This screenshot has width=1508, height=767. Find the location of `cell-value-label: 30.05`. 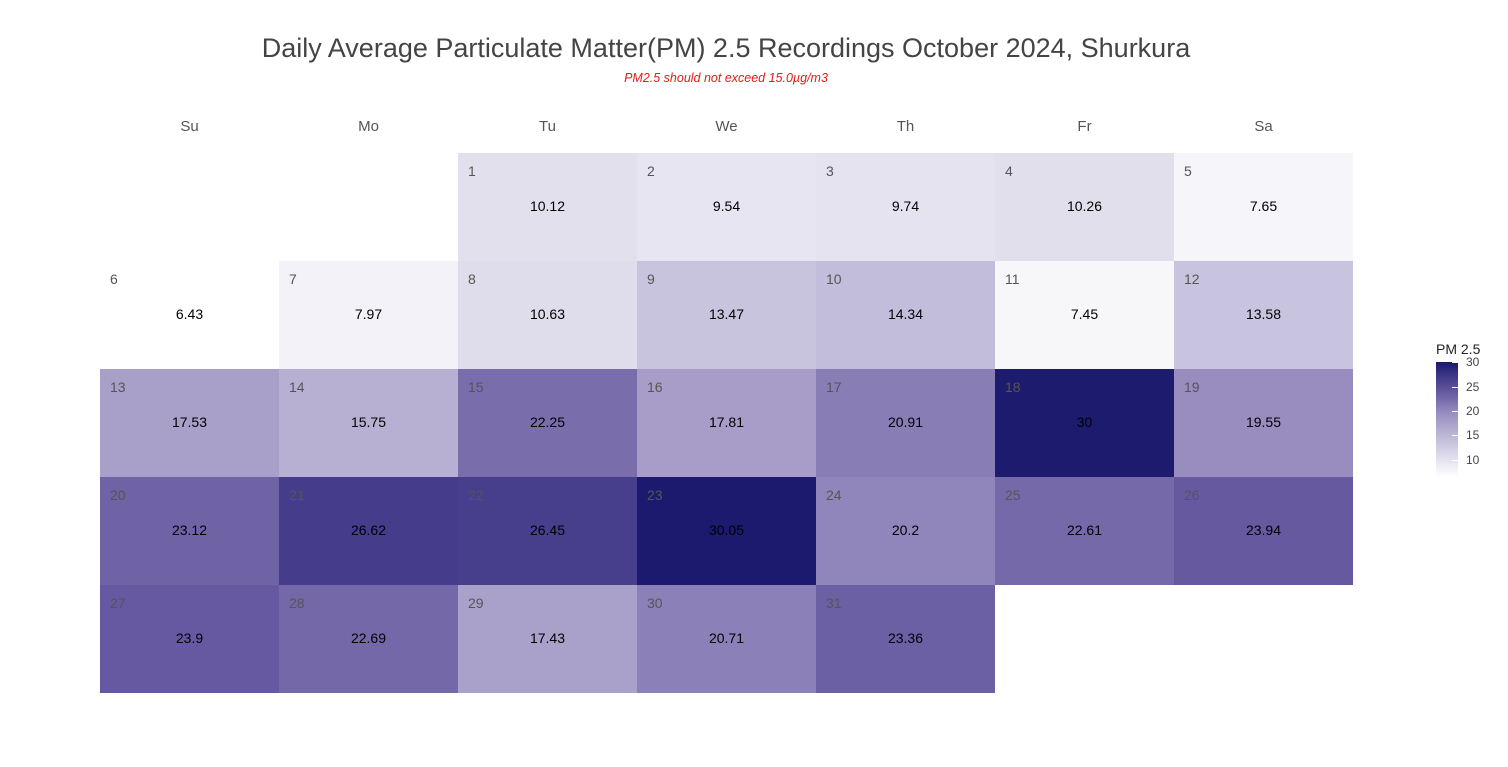

cell-value-label: 30.05 is located at coordinates (726, 530).